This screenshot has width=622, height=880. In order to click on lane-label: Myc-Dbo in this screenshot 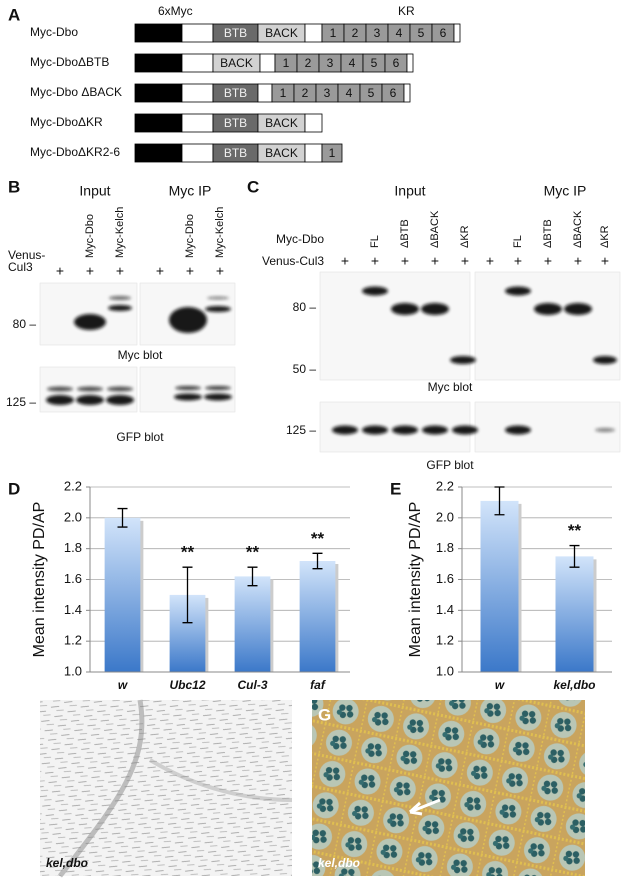, I will do `click(90, 236)`.